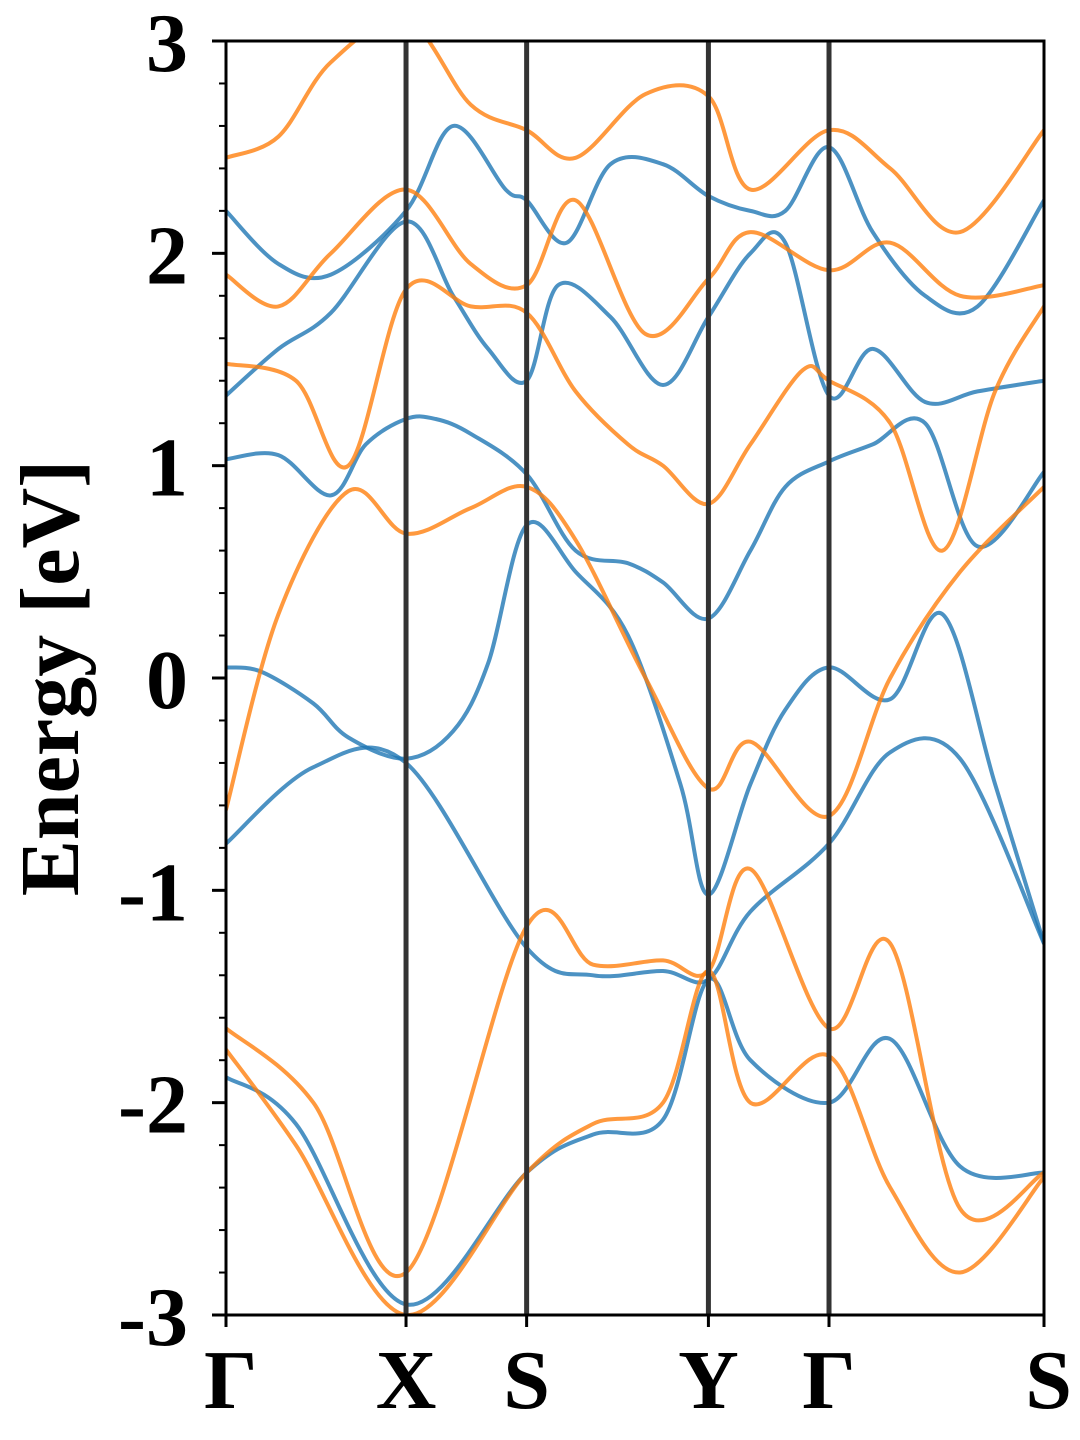 Image resolution: width=1080 pixels, height=1440 pixels. Describe the element at coordinates (153, 1317) in the screenshot. I see `y-tick-label: -3` at that location.